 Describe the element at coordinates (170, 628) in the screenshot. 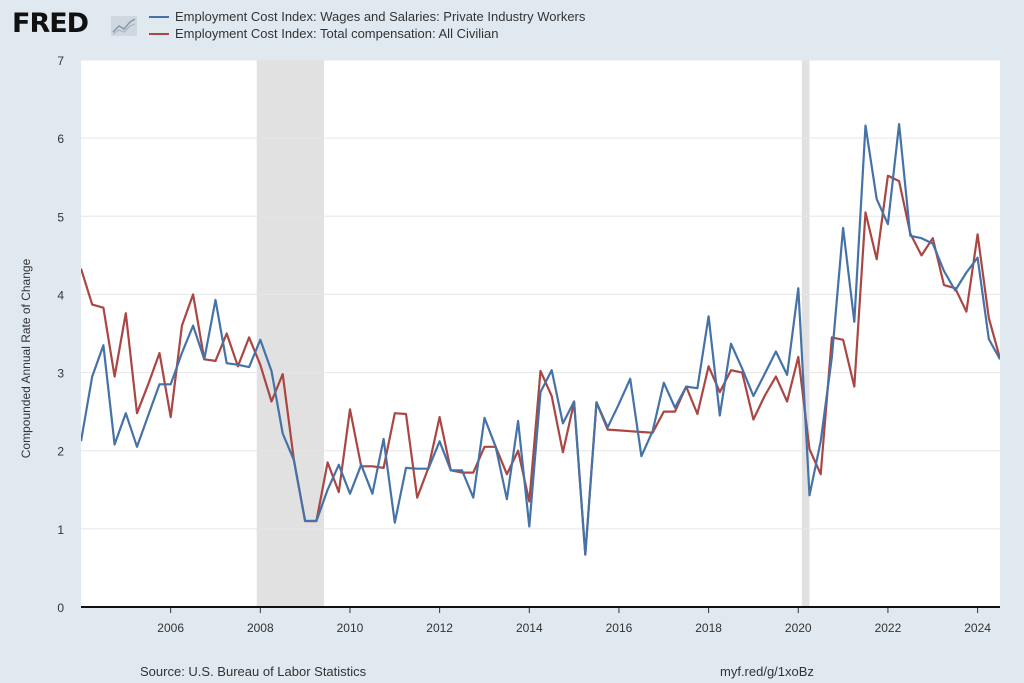

I see `x-tick-label: 2006` at that location.